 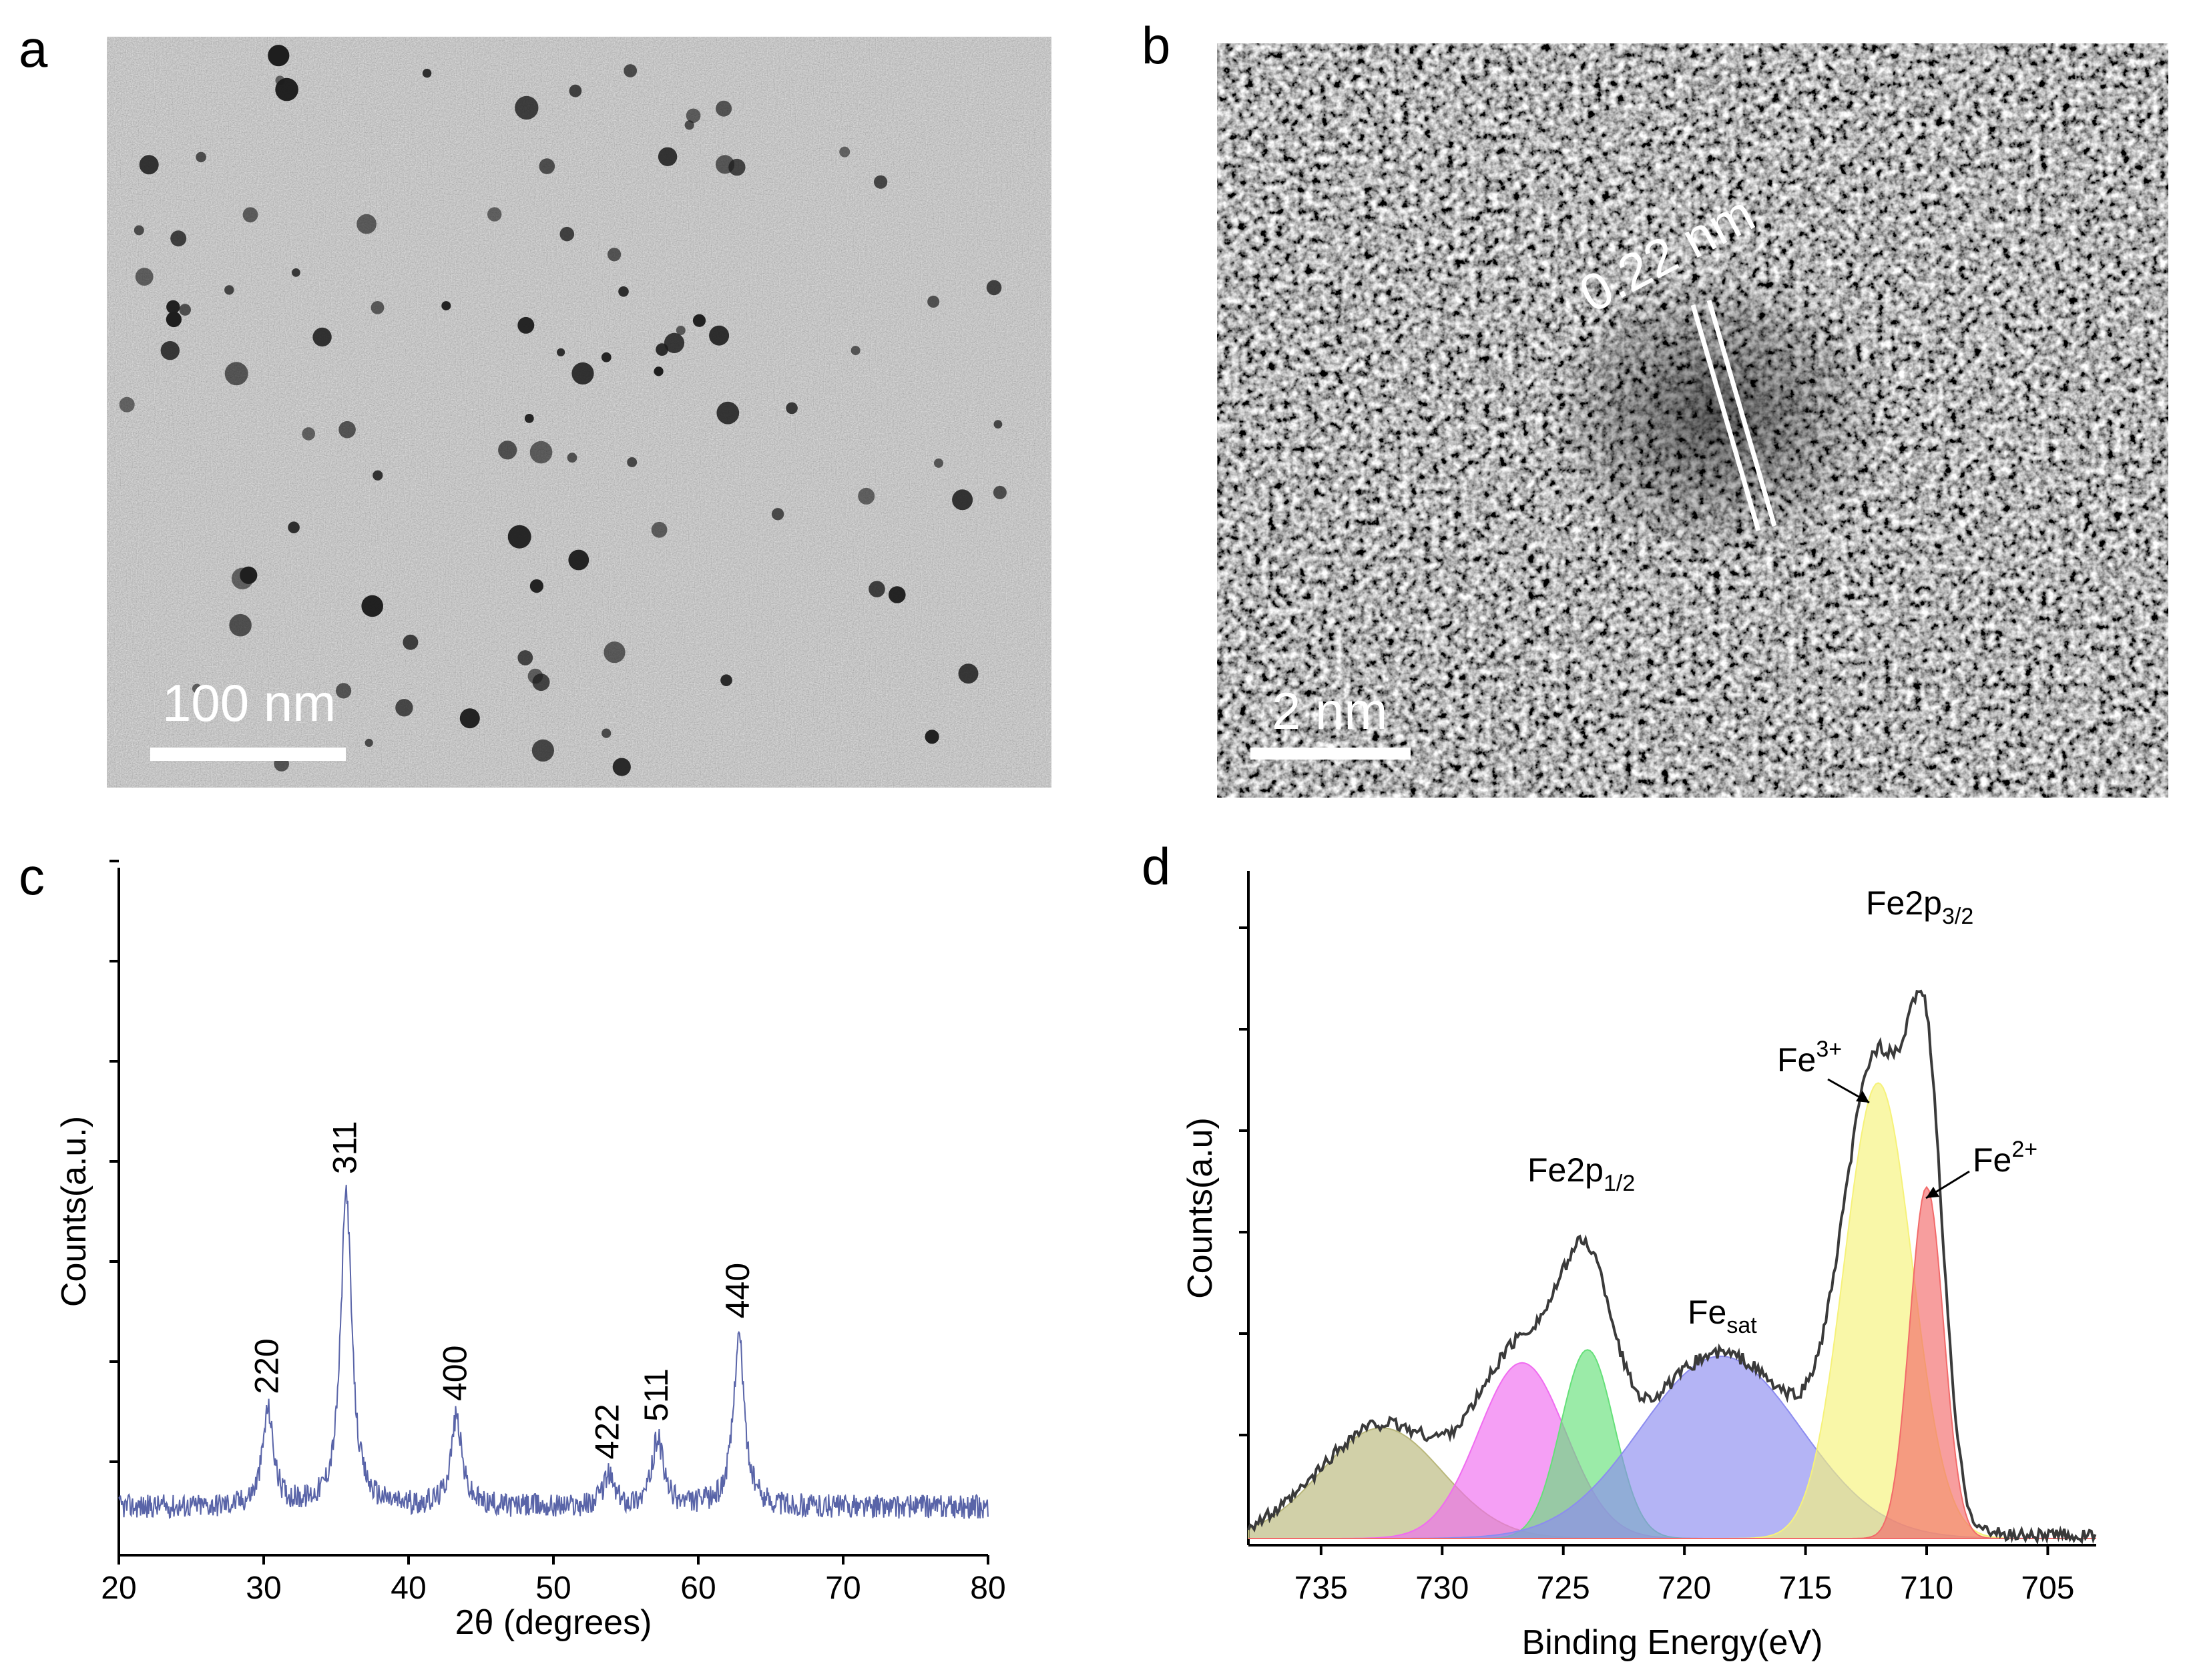 What do you see at coordinates (1722, 1316) in the screenshot?
I see `label-fesat: Fesat` at bounding box center [1722, 1316].